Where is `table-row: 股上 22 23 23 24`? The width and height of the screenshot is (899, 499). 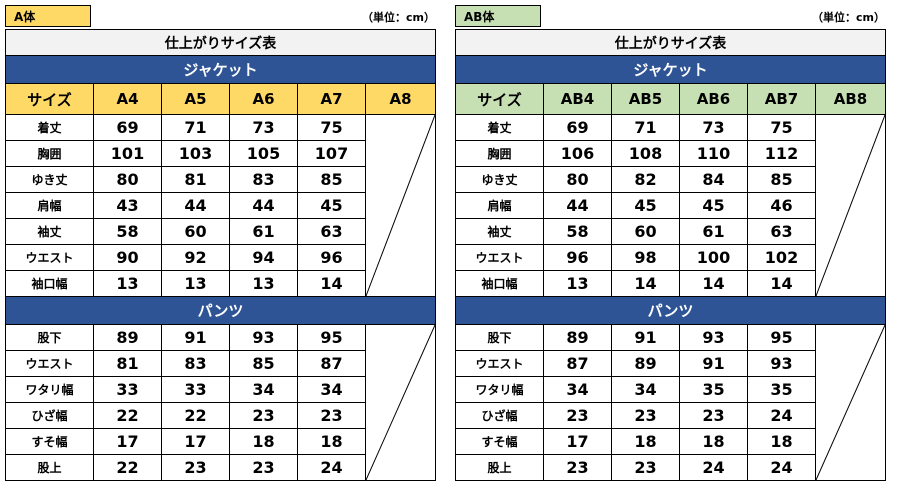
table-row: 股上 22 23 23 24 is located at coordinates (220, 467).